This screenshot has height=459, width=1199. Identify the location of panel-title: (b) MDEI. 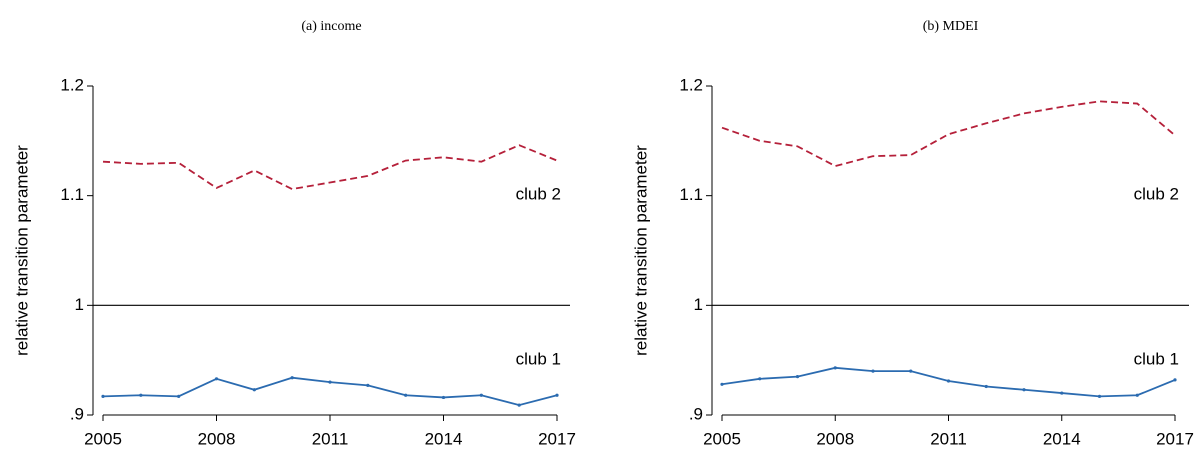
(951, 26).